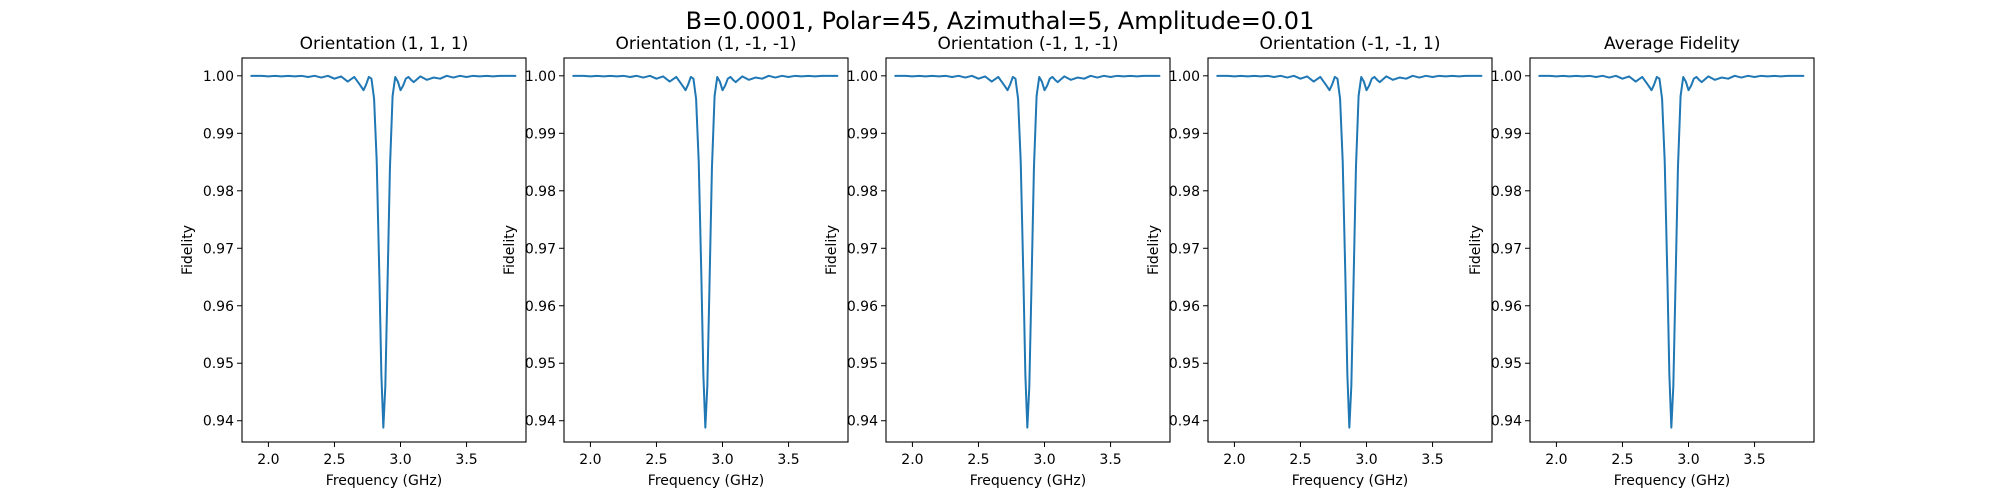 The width and height of the screenshot is (2000, 500). I want to click on subplot-title: Orientation (1, 1, 1), so click(384, 44).